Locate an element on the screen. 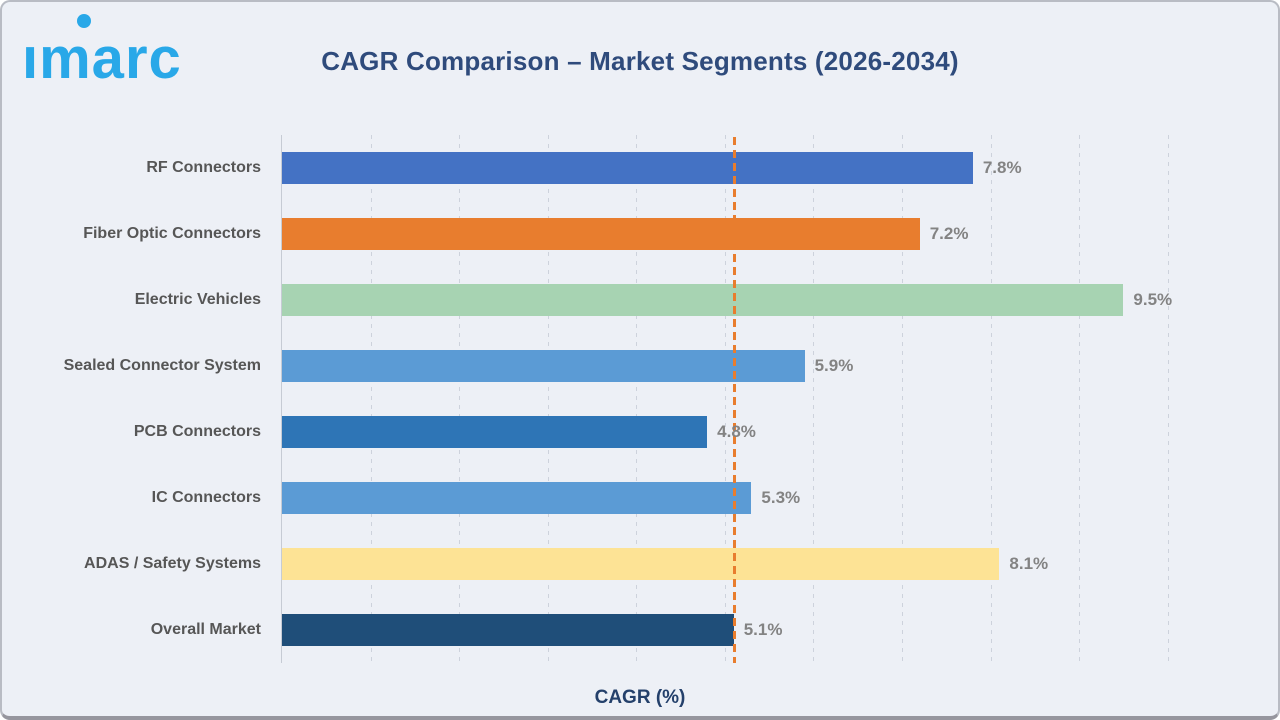 The image size is (1280, 720). imarc-logo: ımarc is located at coordinates (102, 51).